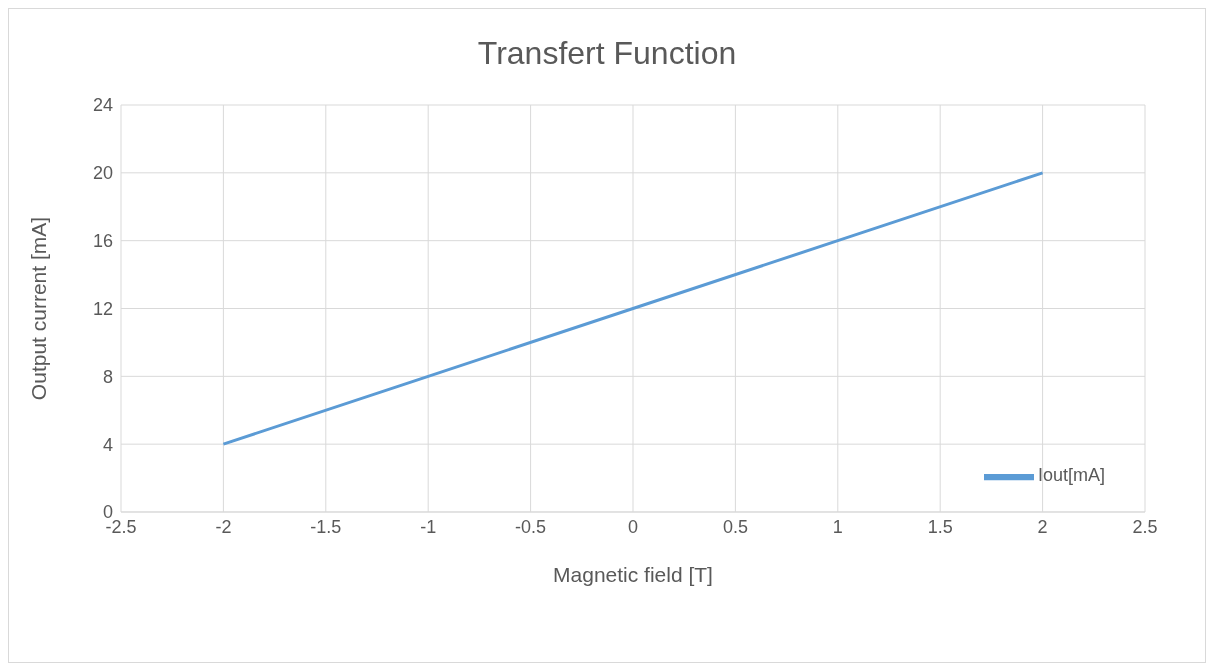 The width and height of the screenshot is (1212, 669). Describe the element at coordinates (326, 526) in the screenshot. I see `x-tick-label: -1.5` at that location.